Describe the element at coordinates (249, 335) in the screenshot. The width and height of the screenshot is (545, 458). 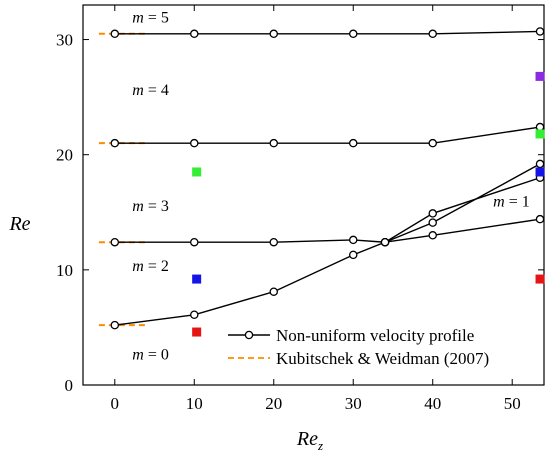
I see `legend-marker-sample` at that location.